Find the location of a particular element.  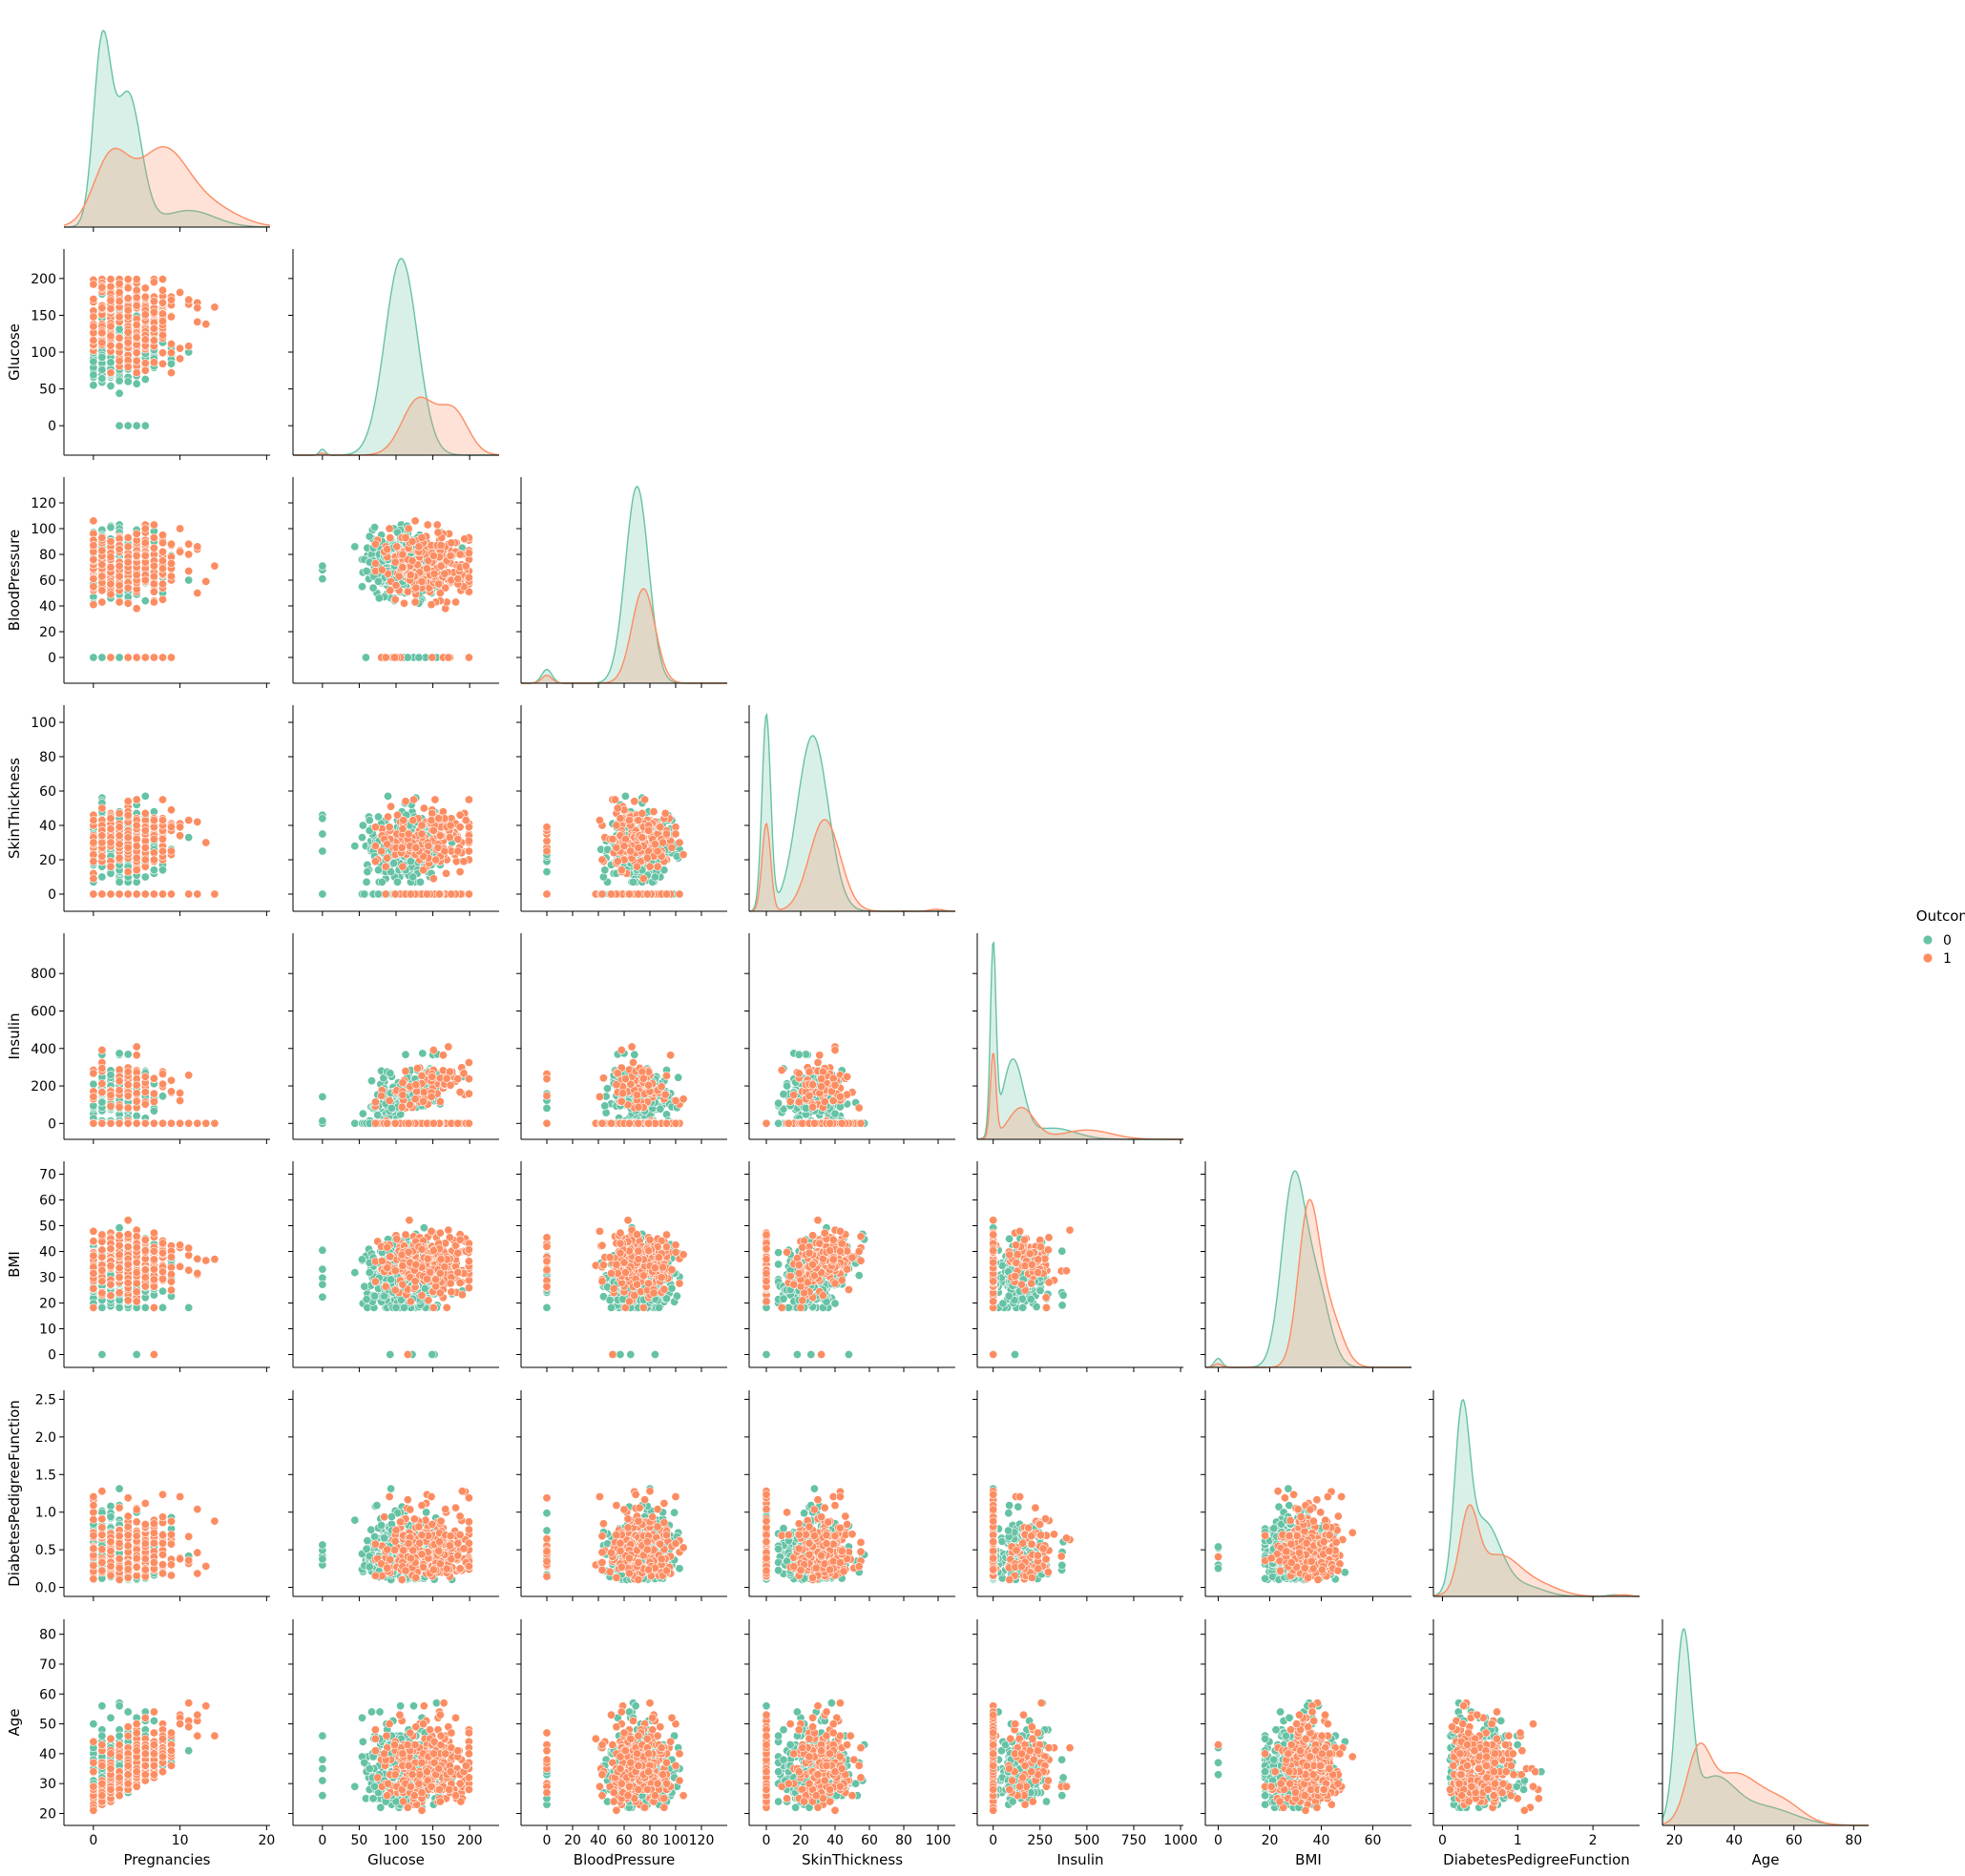

y-tick-label: 20 is located at coordinates (48, 632).